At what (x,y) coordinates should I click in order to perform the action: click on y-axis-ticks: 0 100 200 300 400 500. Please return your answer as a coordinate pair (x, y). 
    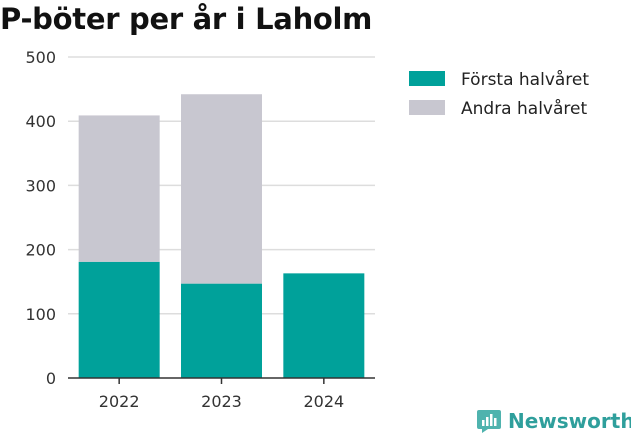
    Looking at the image, I should click on (40, 218).